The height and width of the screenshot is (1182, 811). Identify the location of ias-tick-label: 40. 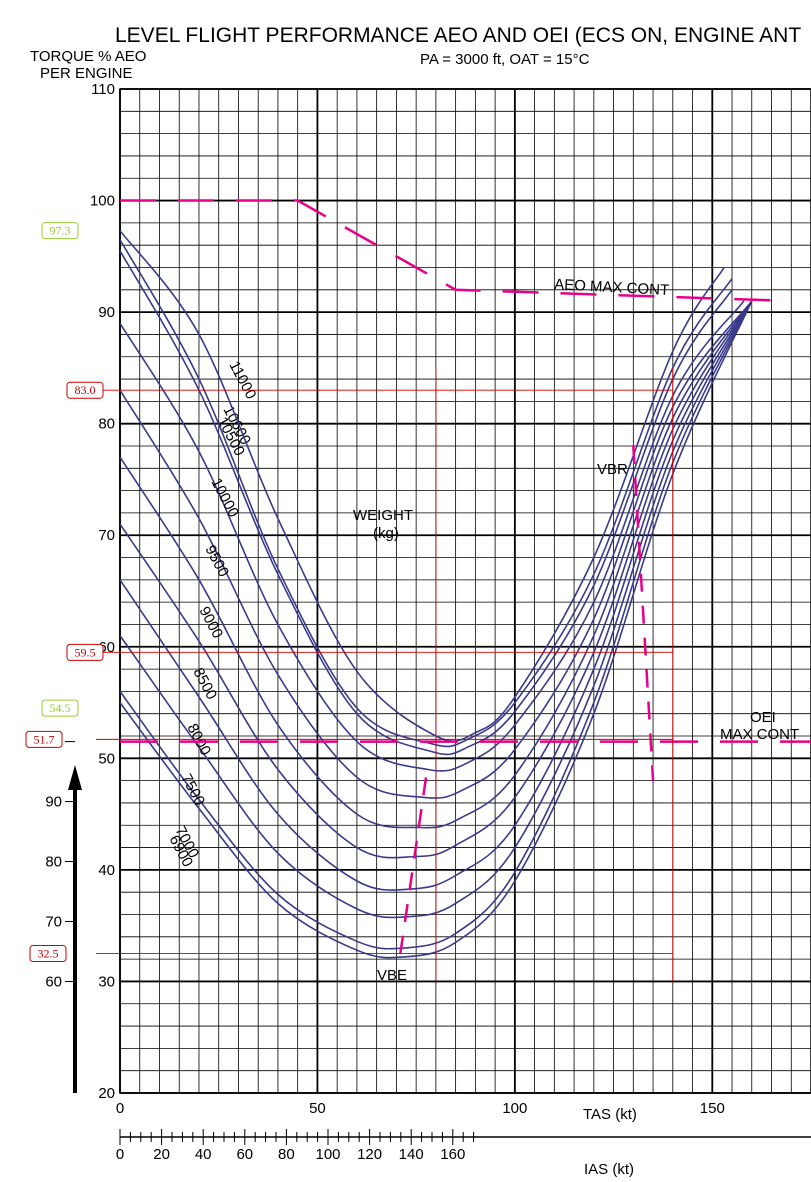
(203, 1154).